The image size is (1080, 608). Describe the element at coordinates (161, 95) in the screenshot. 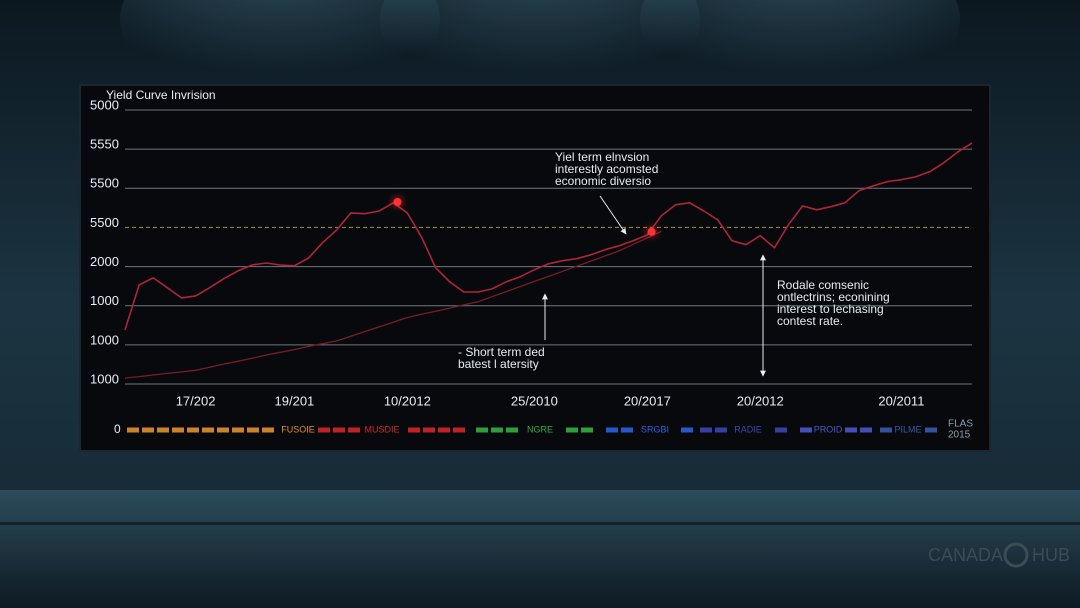

I see `chart-title: Yield Curve Invrision` at that location.